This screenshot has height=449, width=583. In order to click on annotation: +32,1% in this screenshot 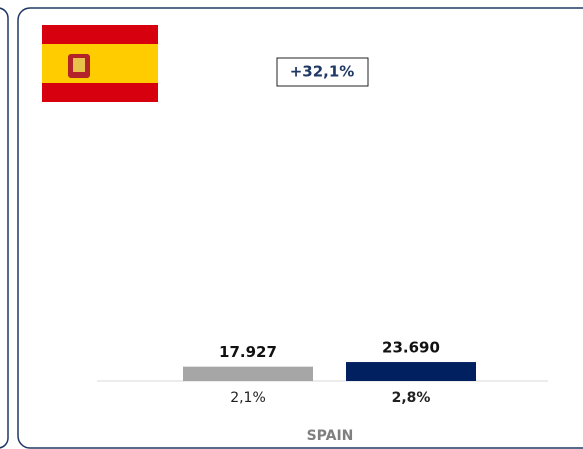, I will do `click(322, 72)`.